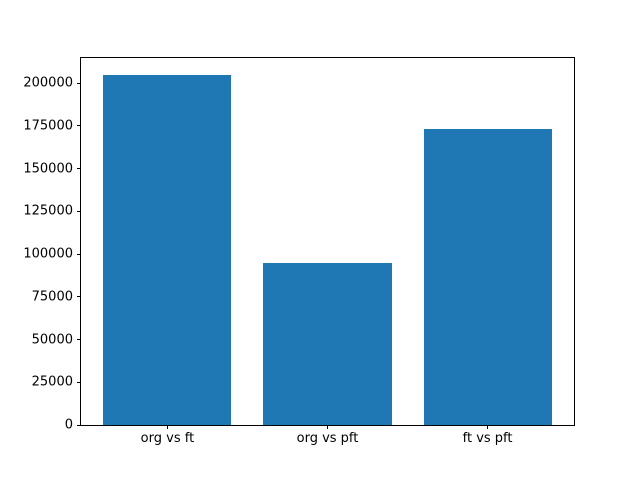  What do you see at coordinates (48, 126) in the screenshot?
I see `y-tick-label: 175000` at bounding box center [48, 126].